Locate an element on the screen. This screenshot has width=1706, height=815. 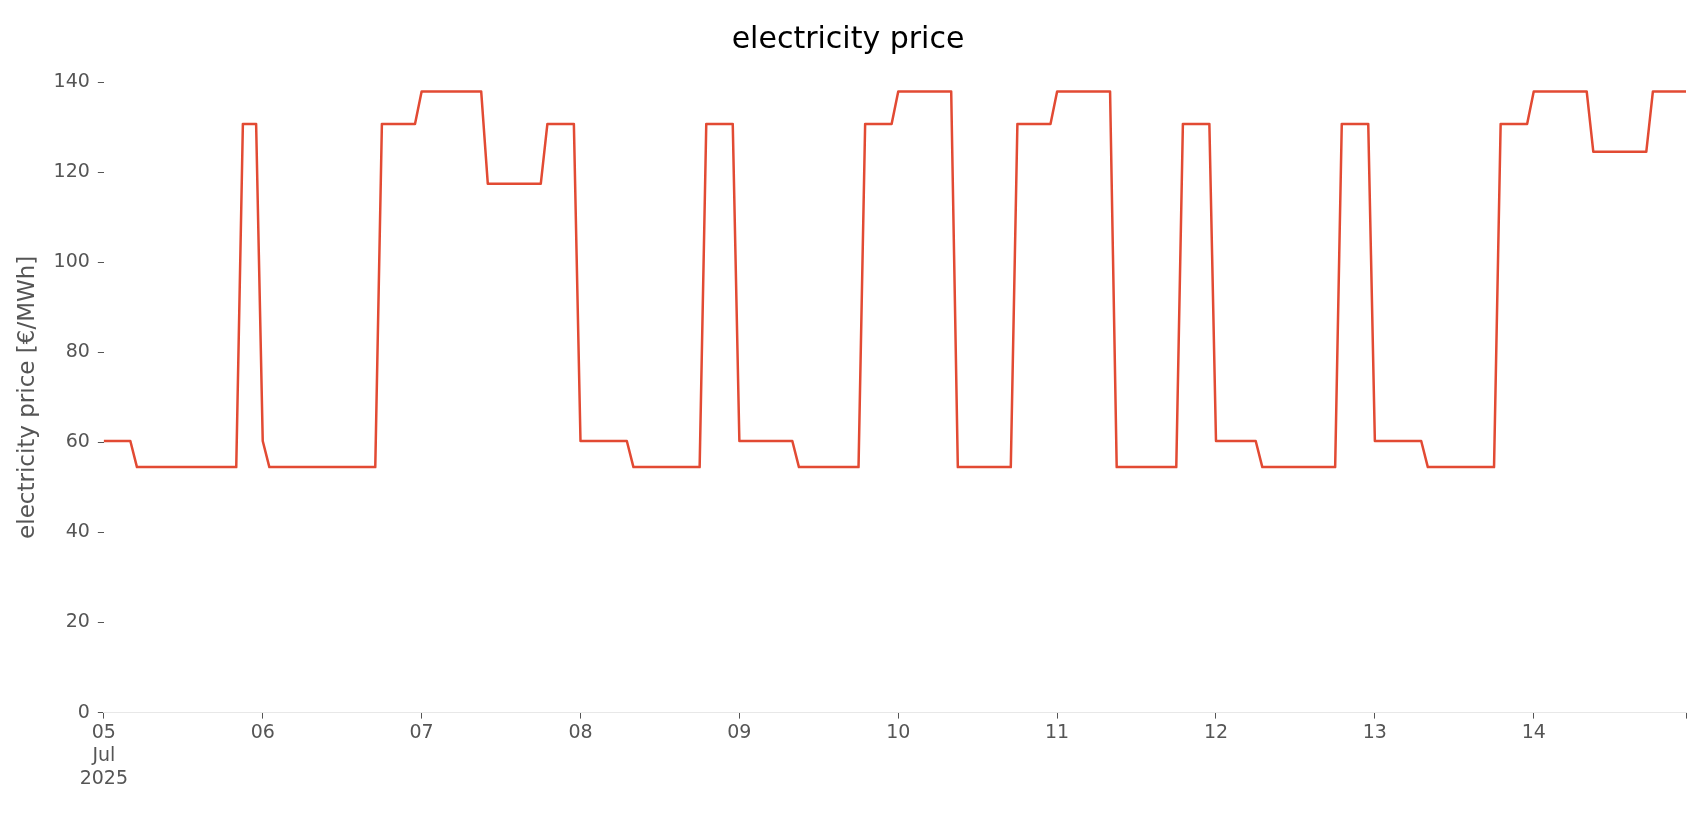
x-tick-label: 13 is located at coordinates (1374, 730).